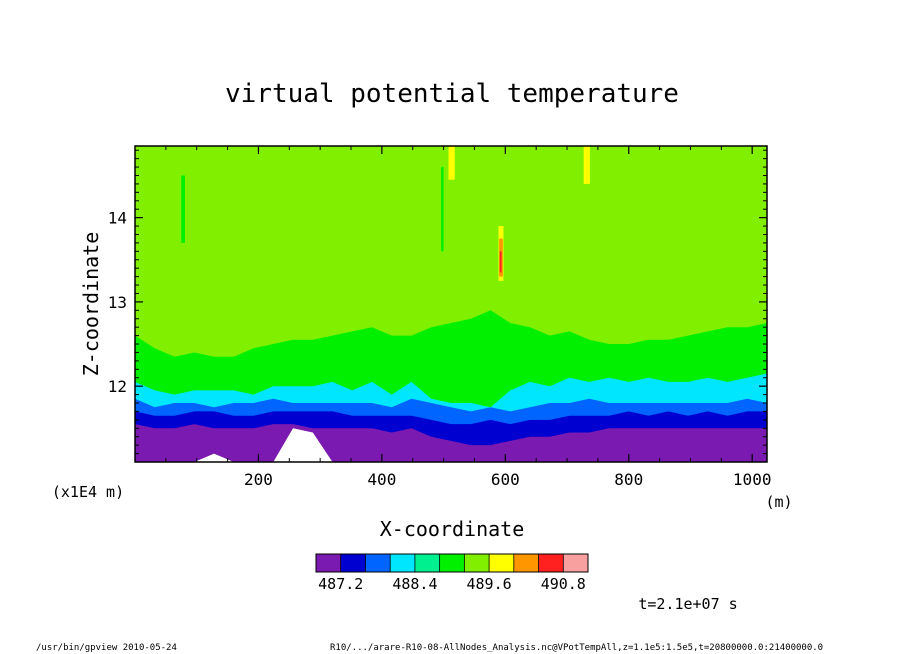  What do you see at coordinates (340, 584) in the screenshot?
I see `colorbar-label: 487.2` at bounding box center [340, 584].